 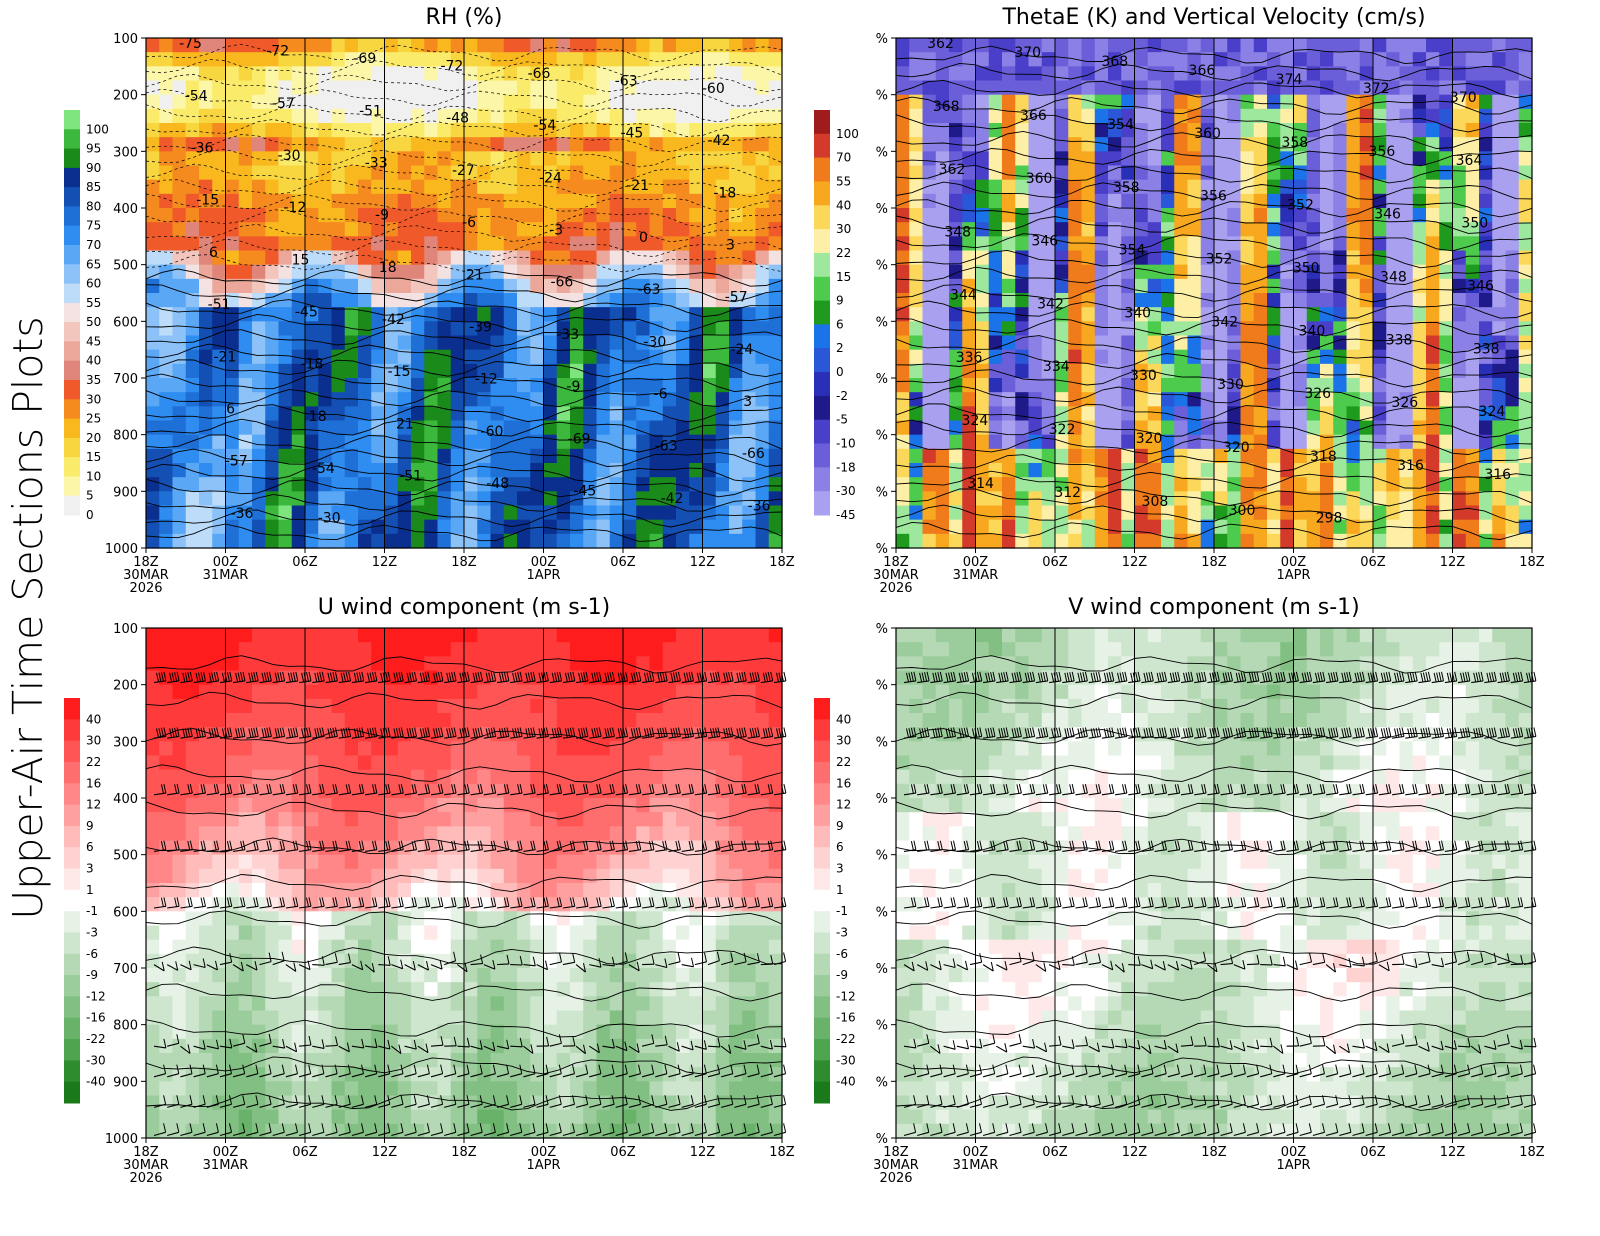 I want to click on colorbar-label: 70, so click(x=93, y=245).